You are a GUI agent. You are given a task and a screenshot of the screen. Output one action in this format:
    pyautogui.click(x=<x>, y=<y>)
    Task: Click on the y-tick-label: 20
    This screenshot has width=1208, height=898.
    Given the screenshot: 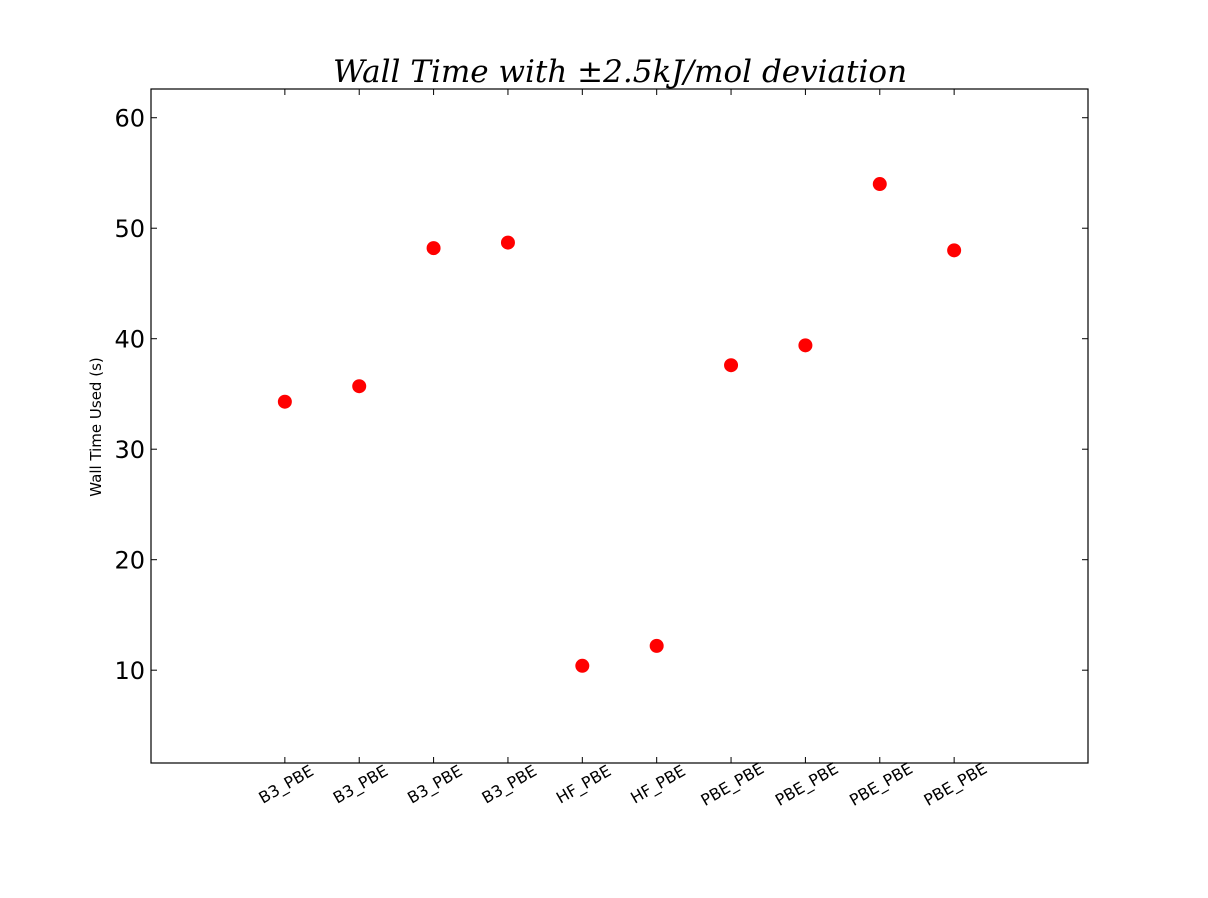 What is the action you would take?
    pyautogui.click(x=129, y=561)
    